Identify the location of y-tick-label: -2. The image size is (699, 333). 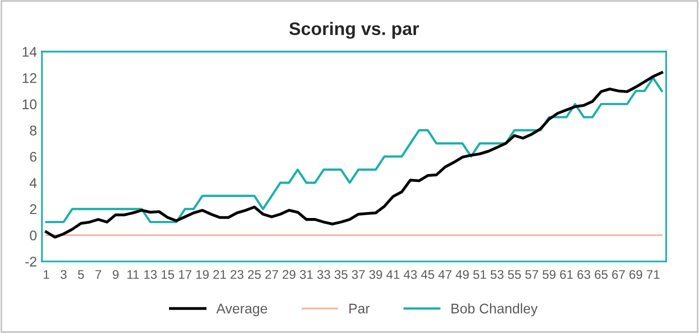
(30, 261).